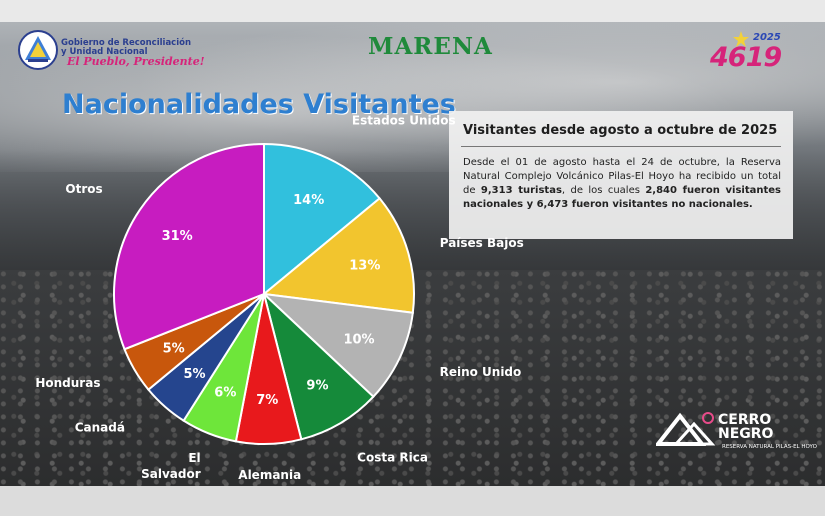 Image resolution: width=825 pixels, height=516 pixels. Describe the element at coordinates (126, 43) in the screenshot. I see `government-name-line1: Gobierno de Reconciliación` at that location.